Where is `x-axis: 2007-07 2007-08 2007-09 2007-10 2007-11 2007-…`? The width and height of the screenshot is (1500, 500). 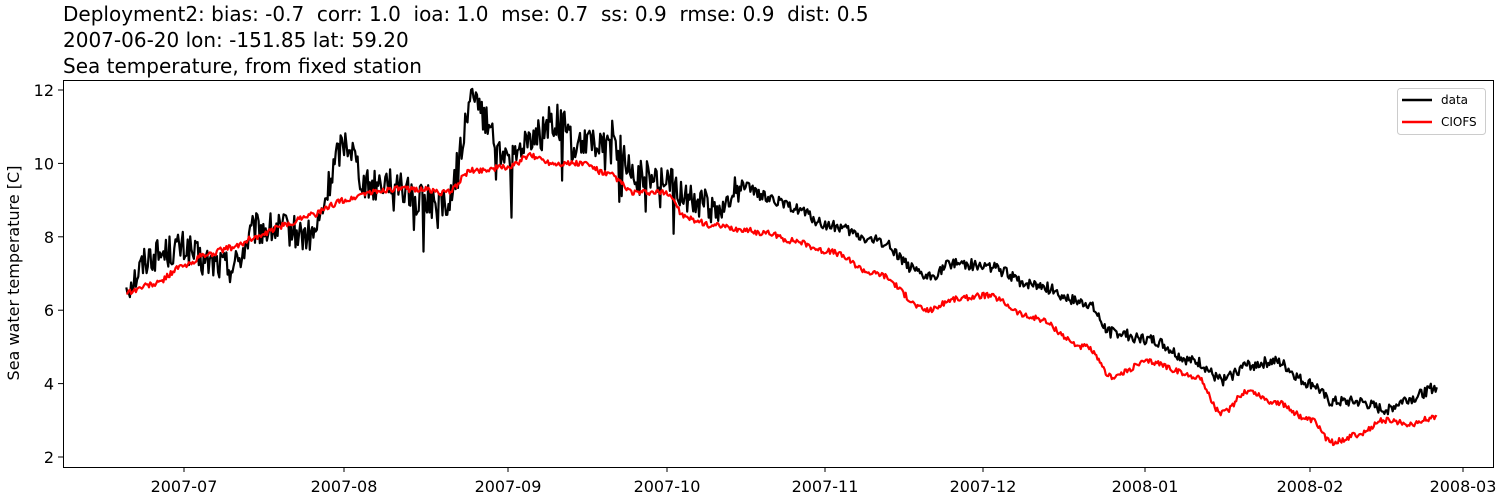
x-axis: 2007-07 2007-08 2007-09 2007-10 2007-11 2007-… is located at coordinates (824, 481).